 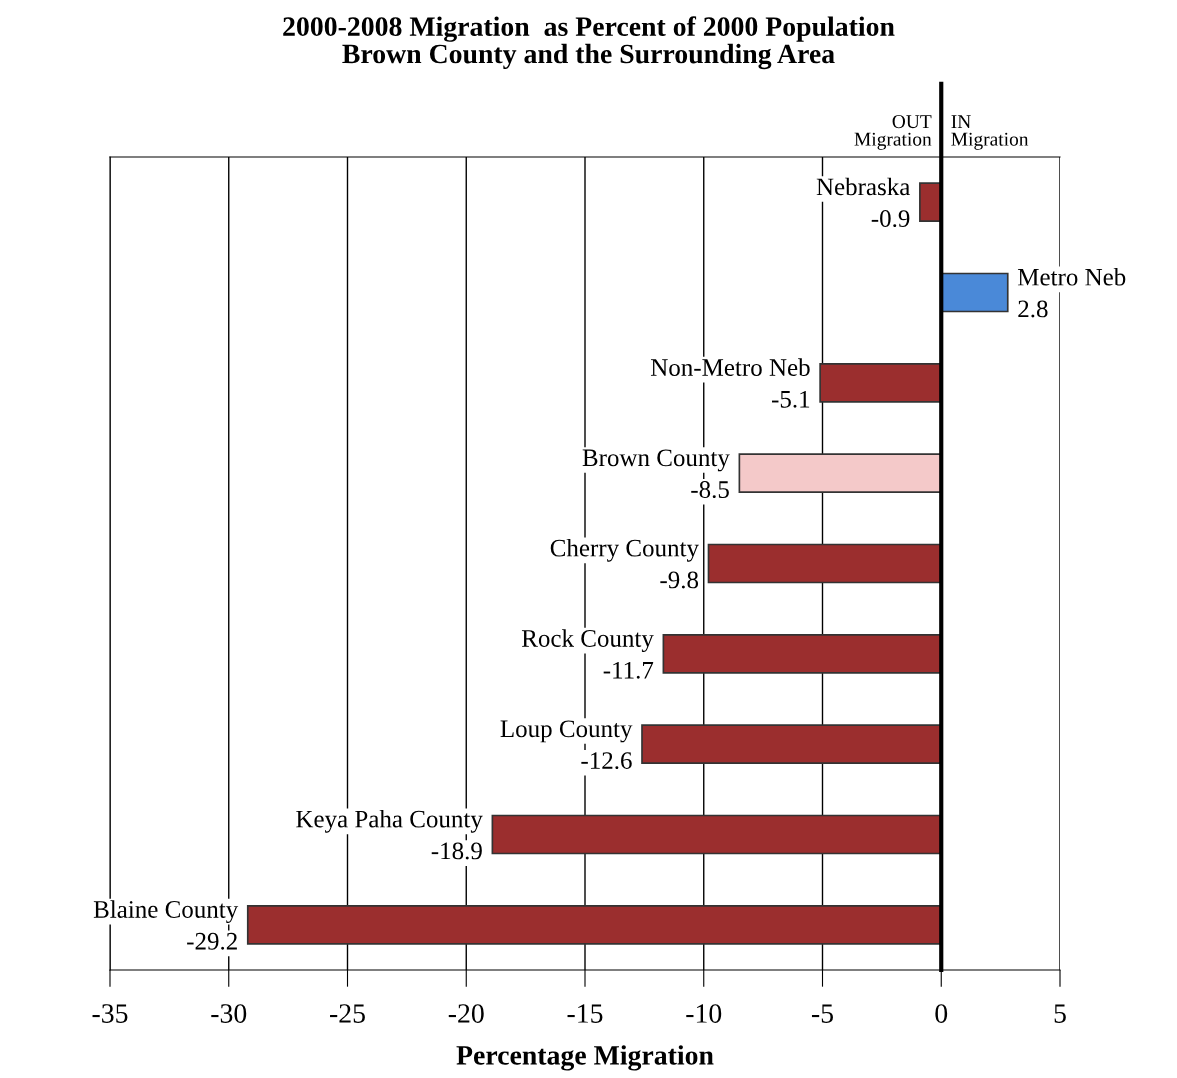 I want to click on text: IN Migration, so click(x=990, y=132).